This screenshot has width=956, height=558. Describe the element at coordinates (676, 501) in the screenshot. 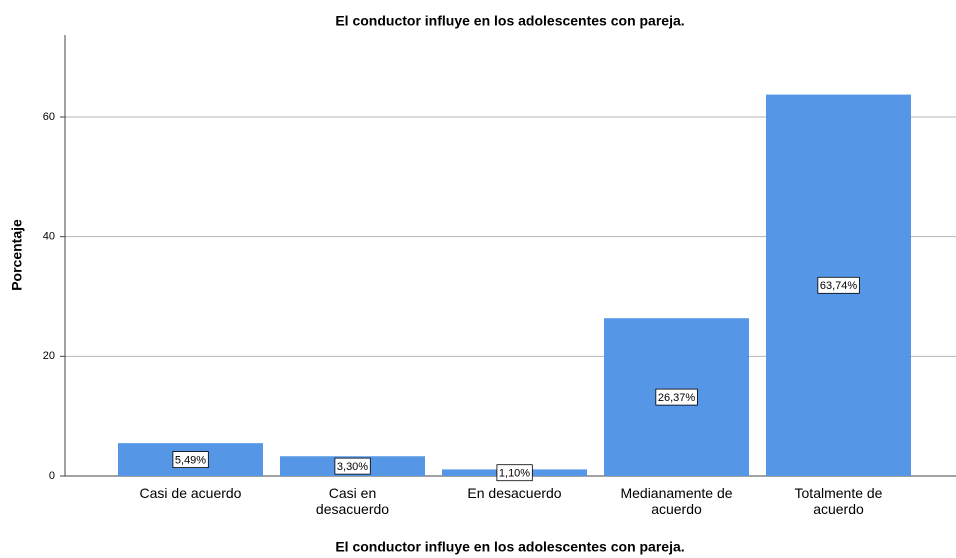

I see `x-tick-label: Medianamente de acuerdo` at that location.